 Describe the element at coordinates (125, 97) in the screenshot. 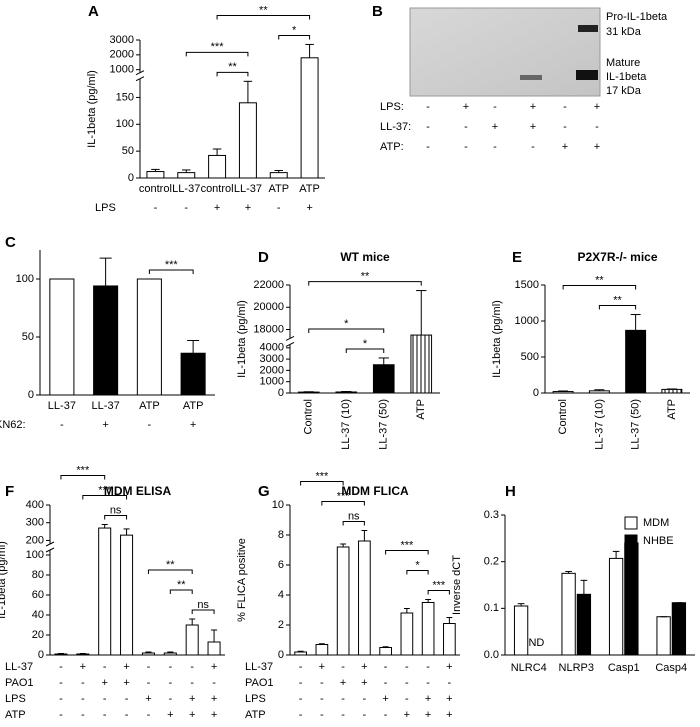

I see `y-tick-label: 150` at that location.